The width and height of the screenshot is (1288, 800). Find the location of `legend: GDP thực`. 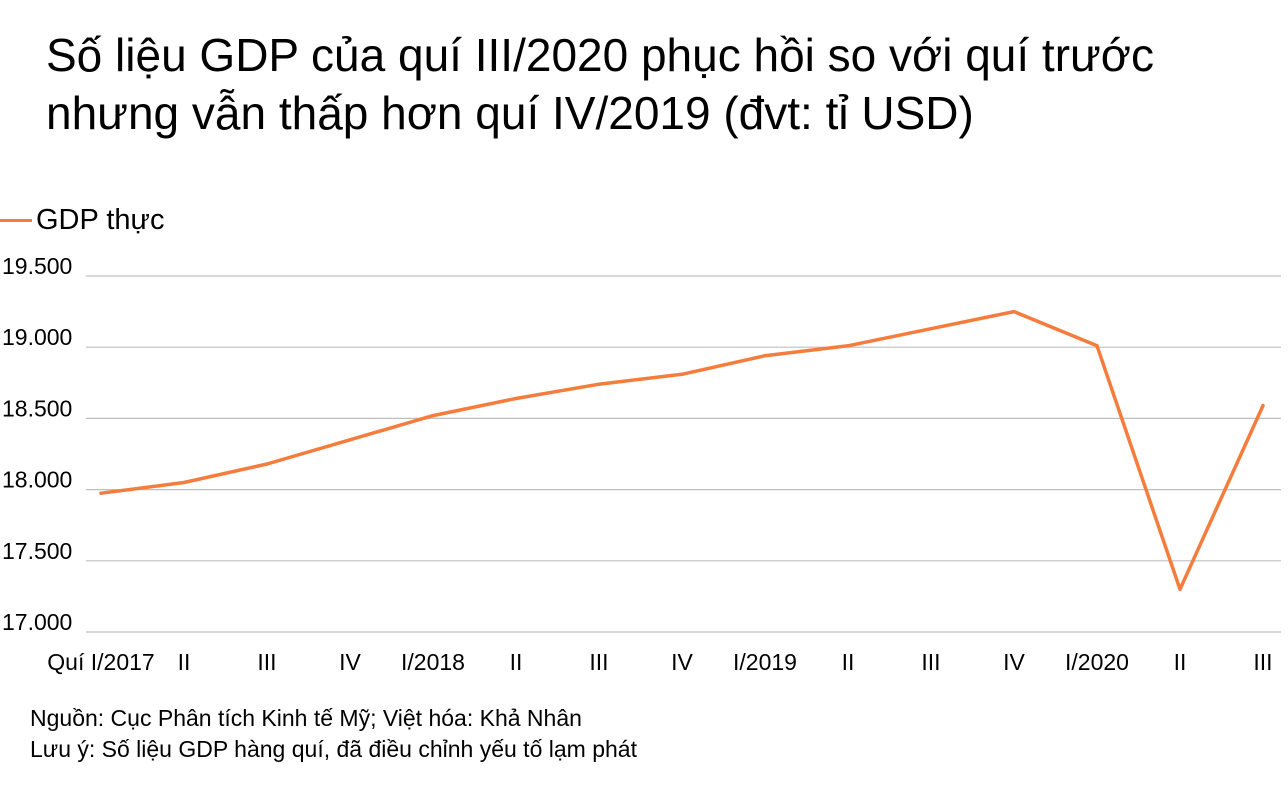

legend: GDP thực is located at coordinates (82, 220).